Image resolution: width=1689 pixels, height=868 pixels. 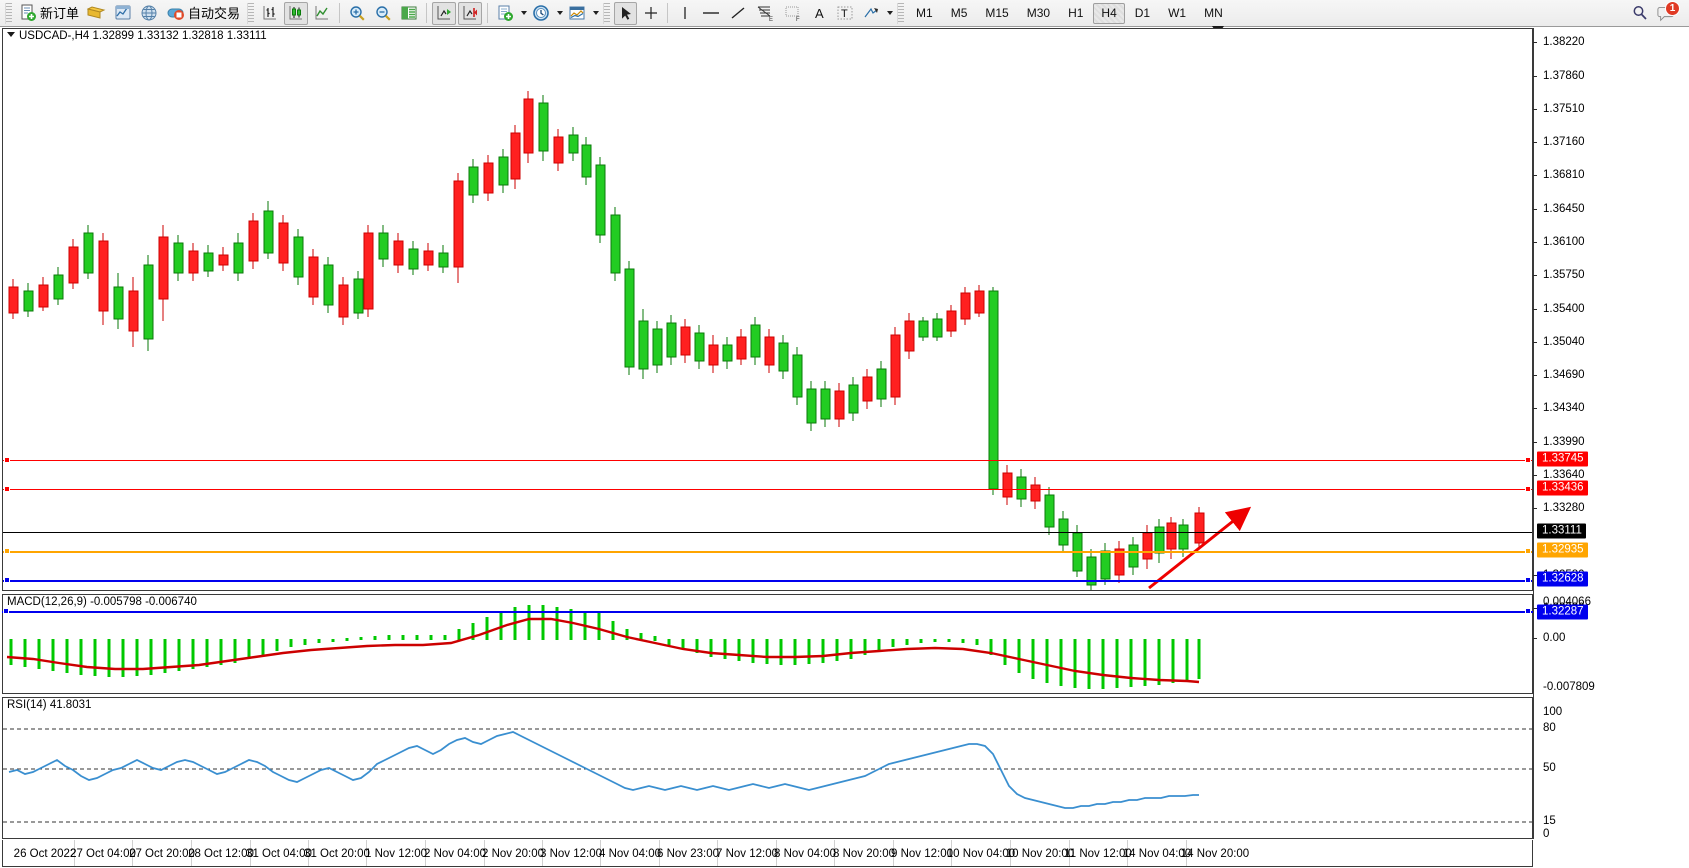 I want to click on rsi-pane: RSI(14) 41.8031, so click(x=767, y=768).